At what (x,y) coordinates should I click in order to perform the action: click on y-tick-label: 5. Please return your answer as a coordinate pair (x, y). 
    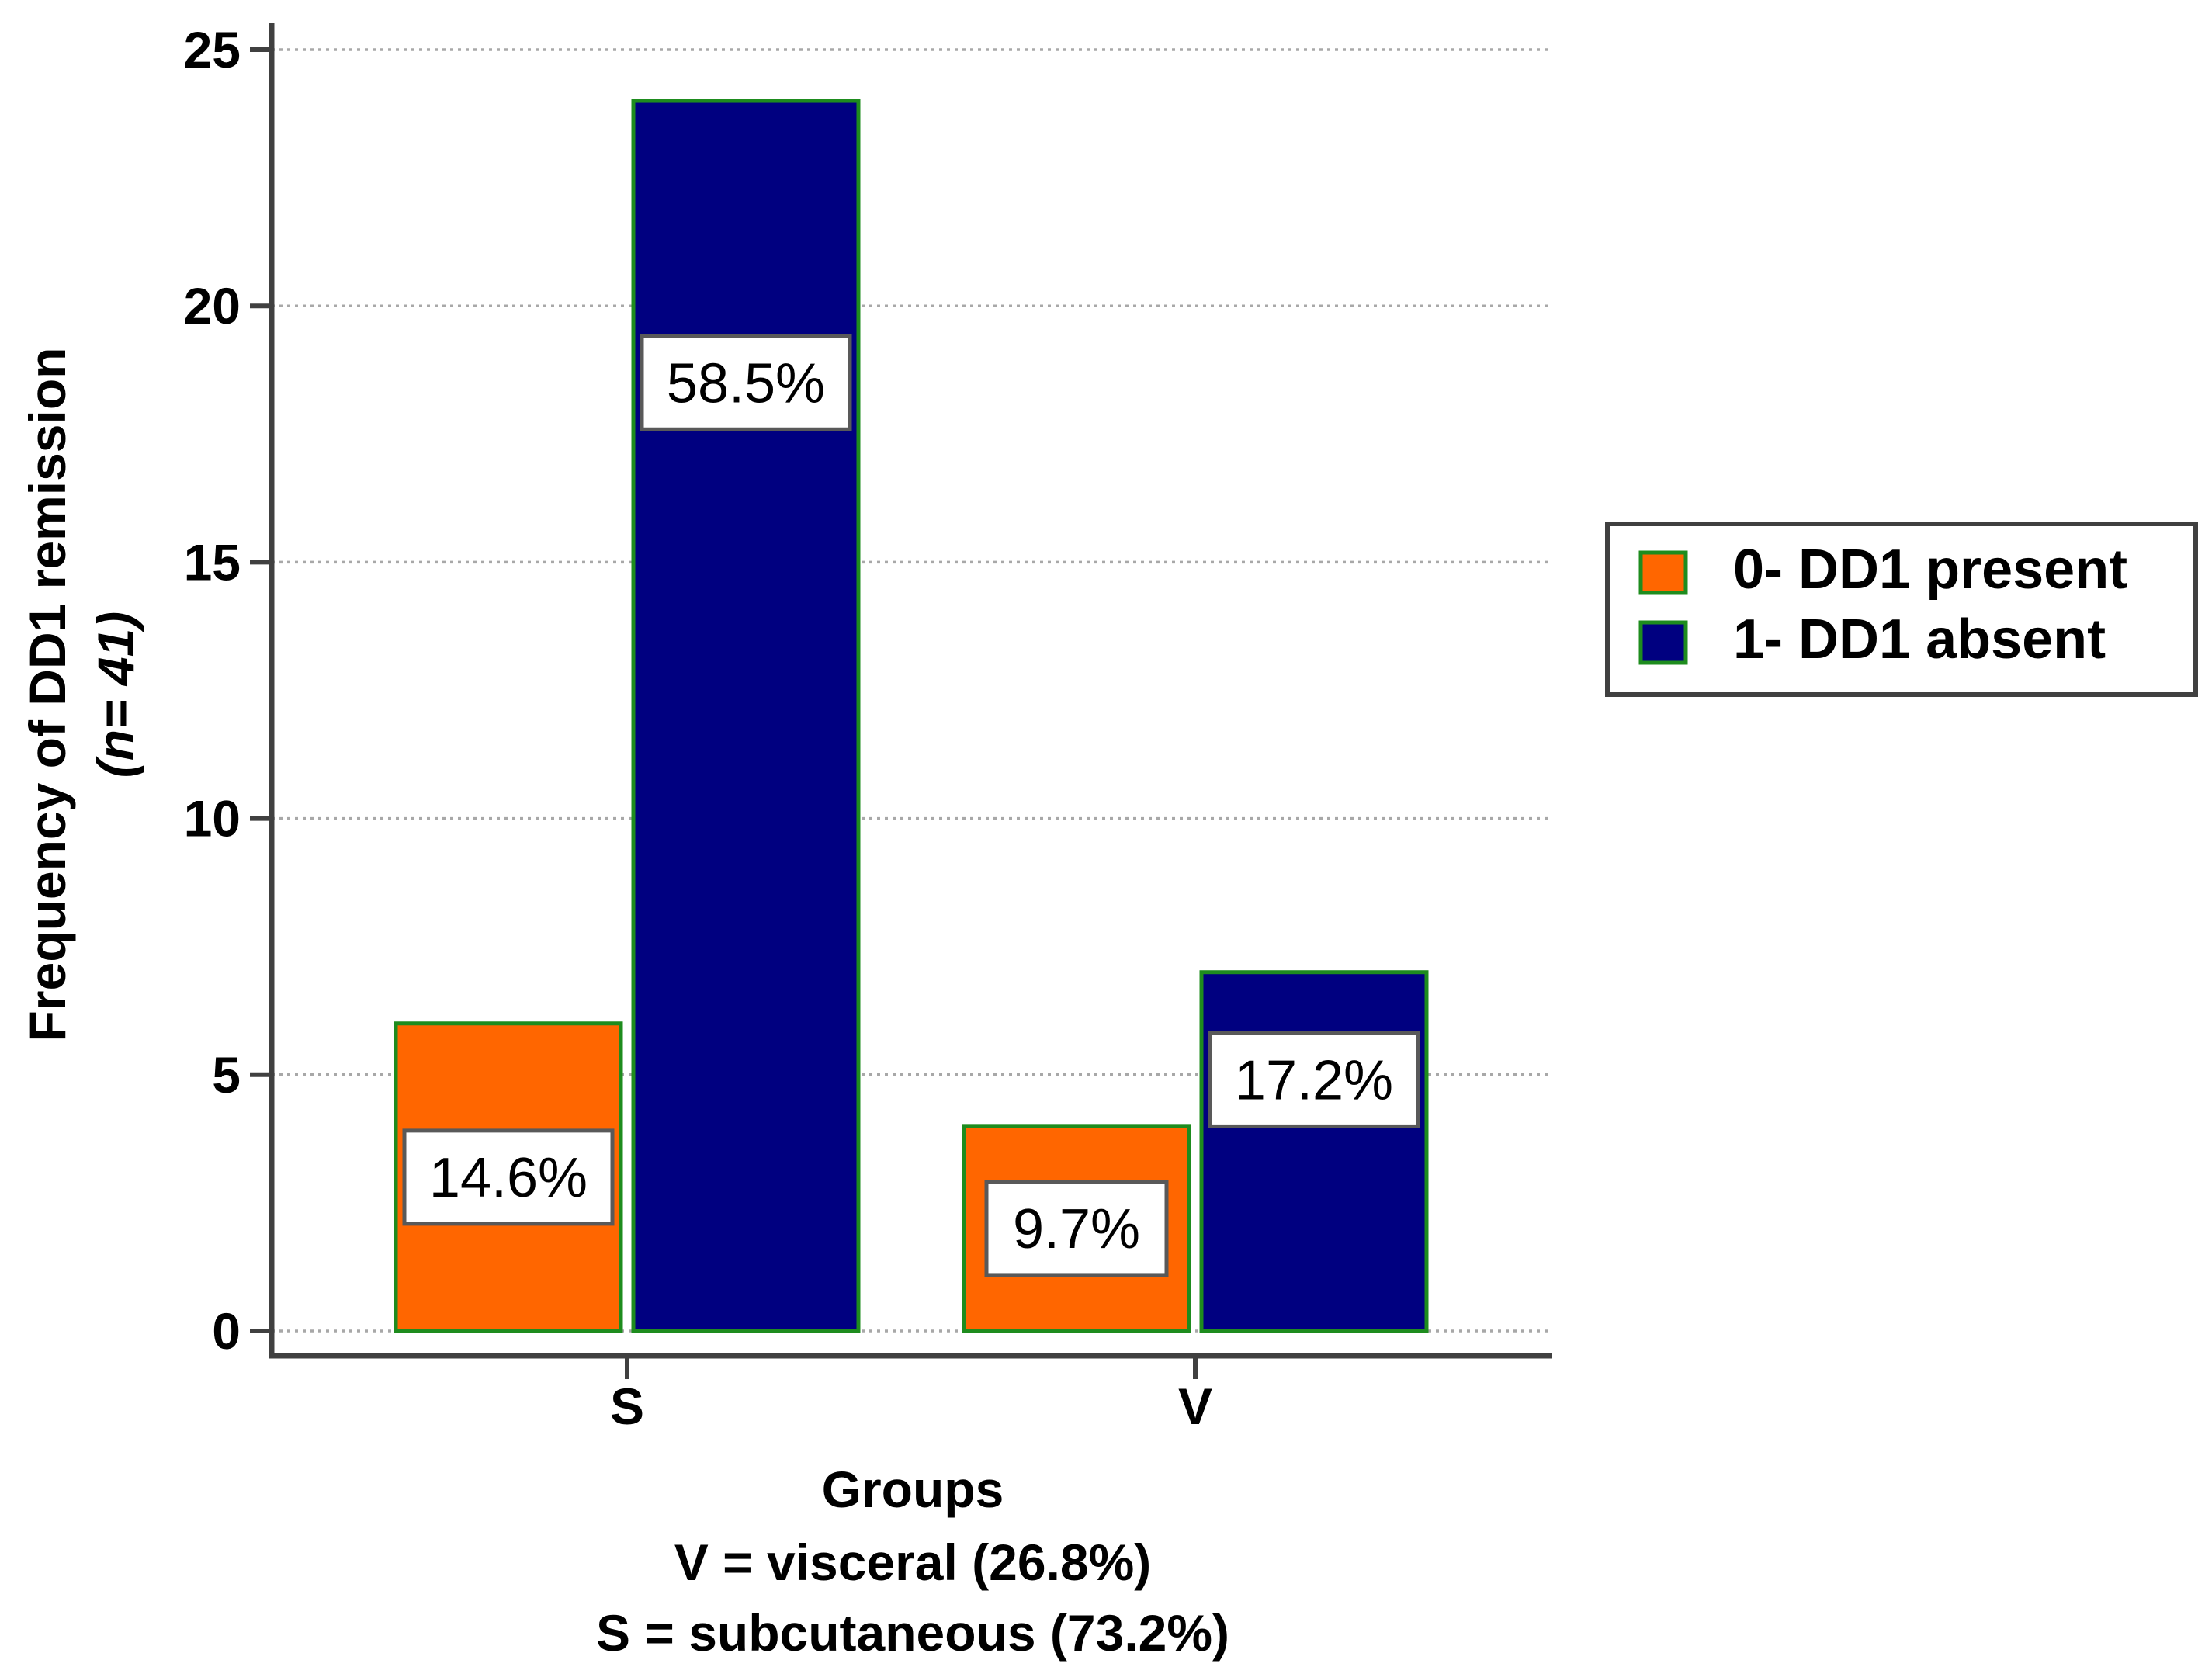
    Looking at the image, I should click on (227, 1075).